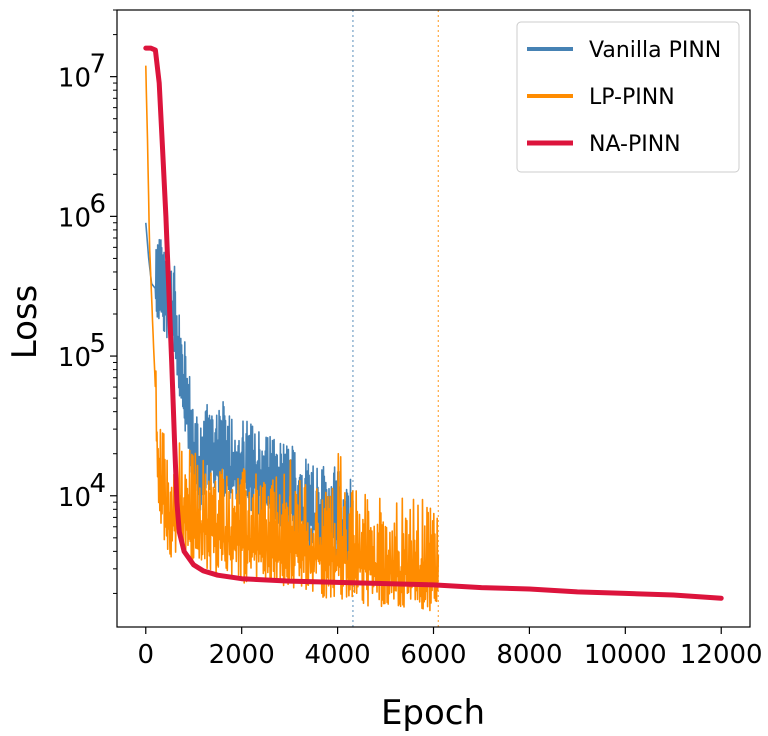 The height and width of the screenshot is (736, 768). I want to click on x-tick-label: 8000, so click(529, 655).